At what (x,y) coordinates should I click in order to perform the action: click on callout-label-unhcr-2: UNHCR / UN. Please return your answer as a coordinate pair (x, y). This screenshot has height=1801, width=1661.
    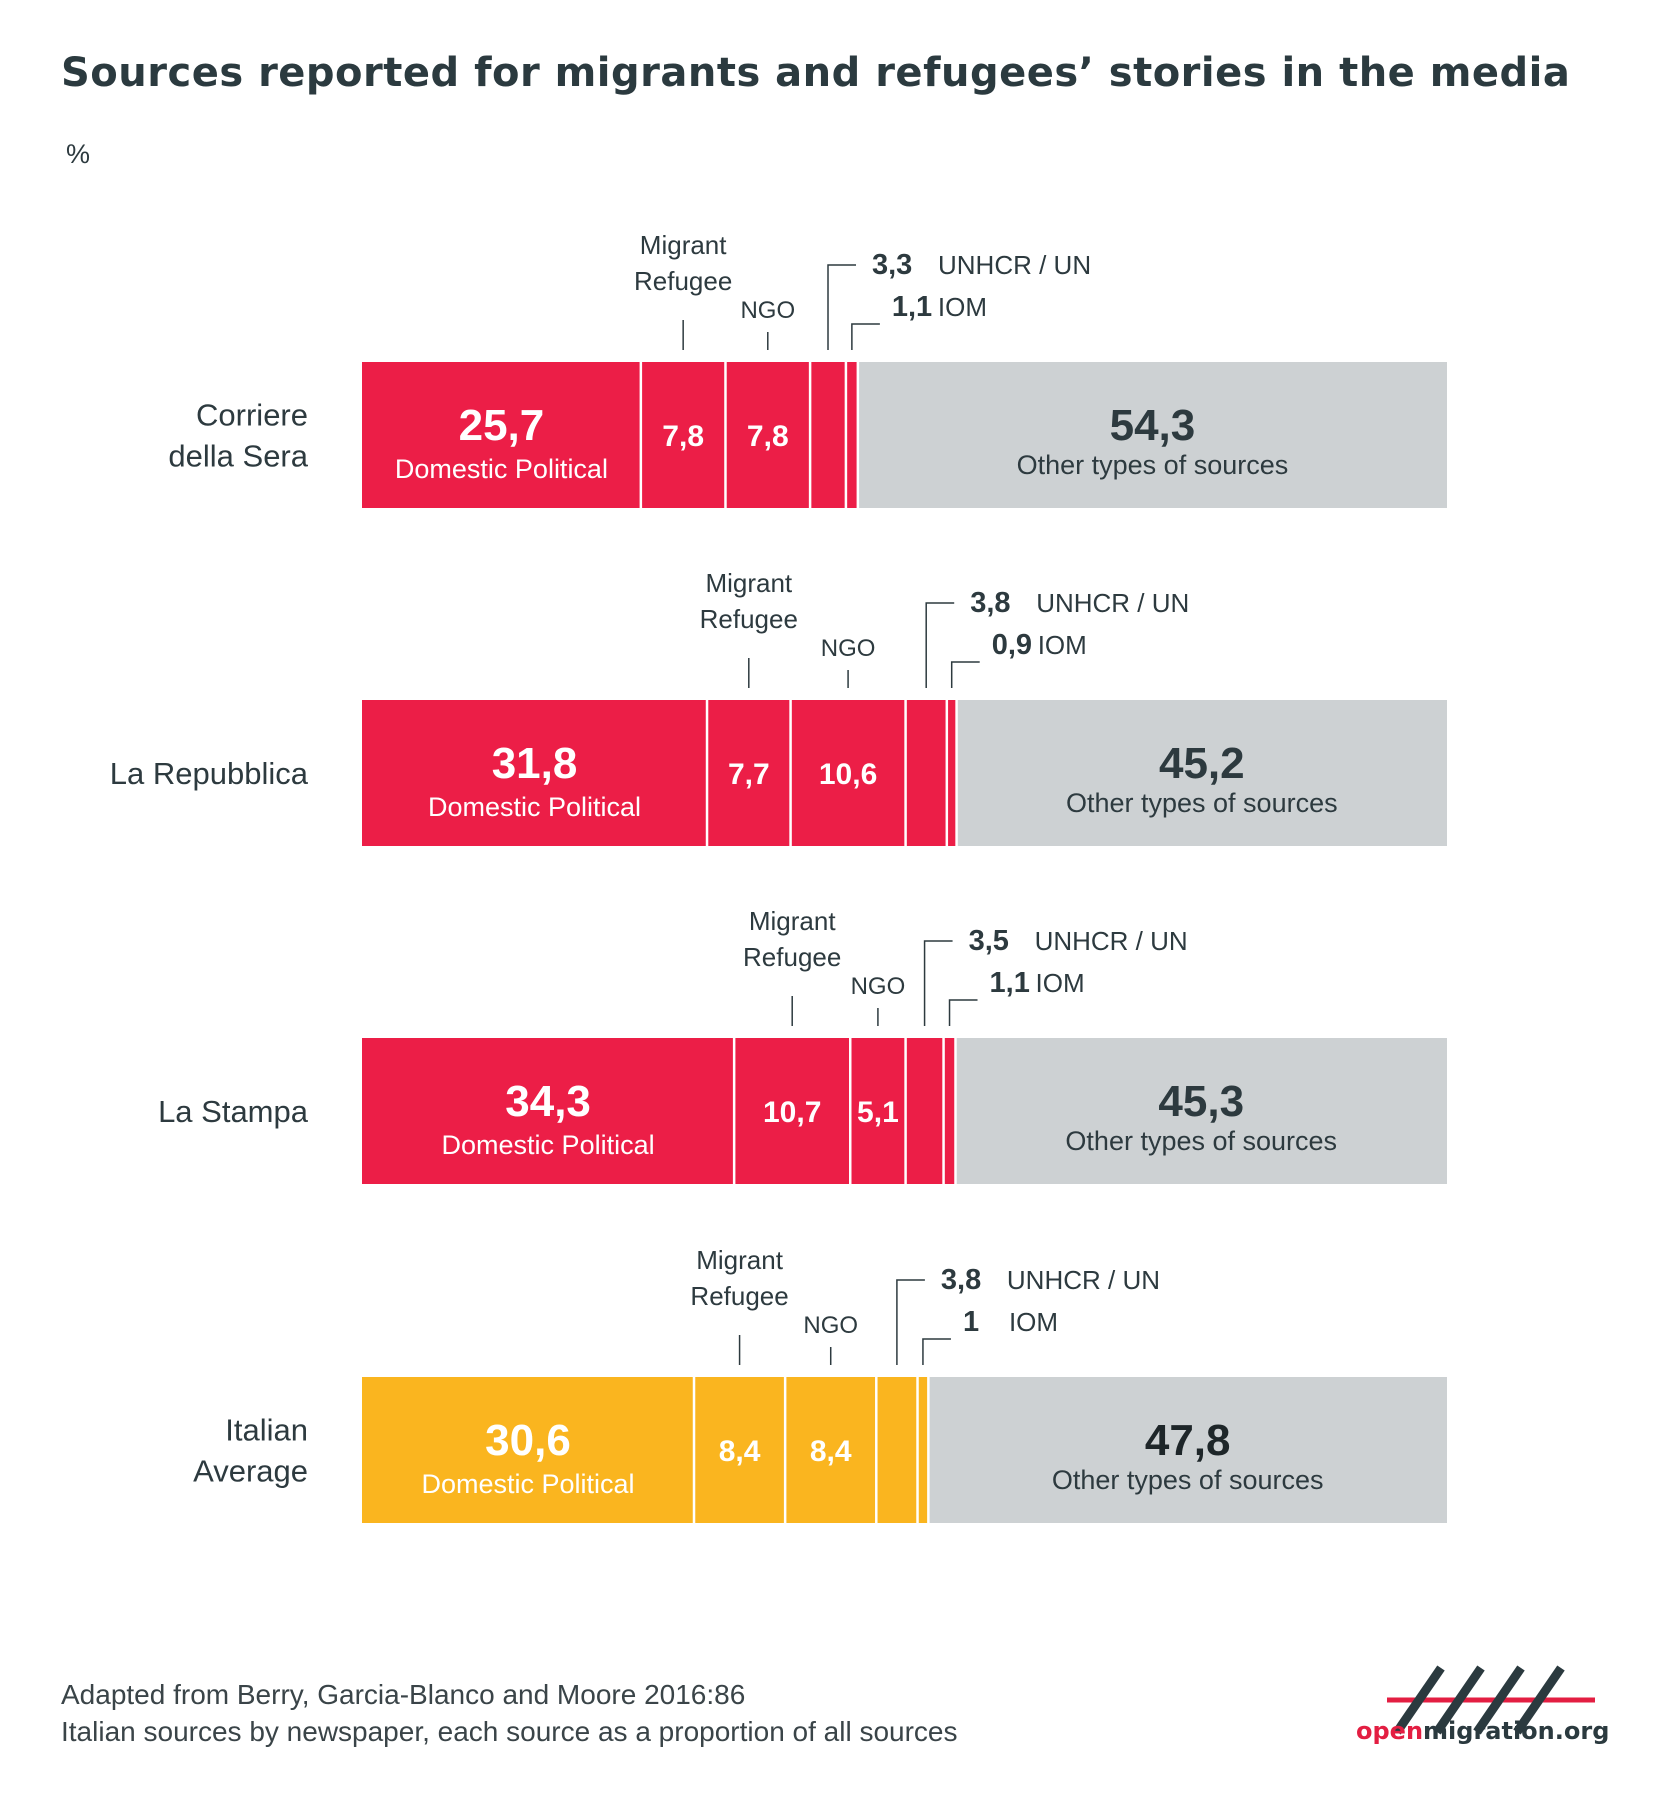
    Looking at the image, I should click on (1111, 941).